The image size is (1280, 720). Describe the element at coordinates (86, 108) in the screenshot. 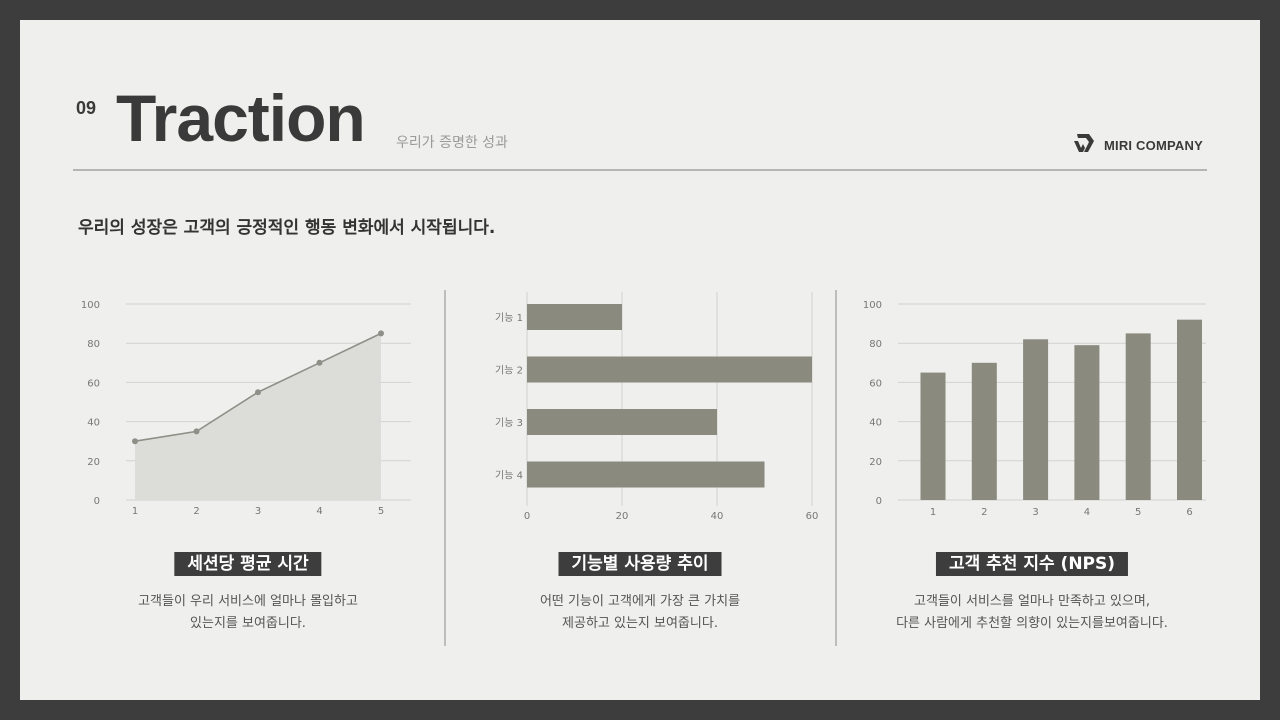

I see `section-number: 09` at that location.